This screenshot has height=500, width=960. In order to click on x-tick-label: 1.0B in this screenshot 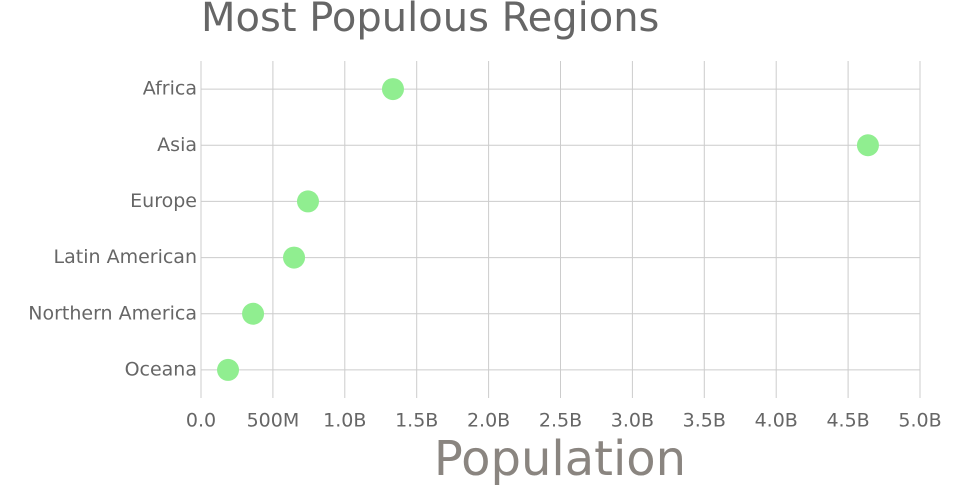, I will do `click(344, 421)`.